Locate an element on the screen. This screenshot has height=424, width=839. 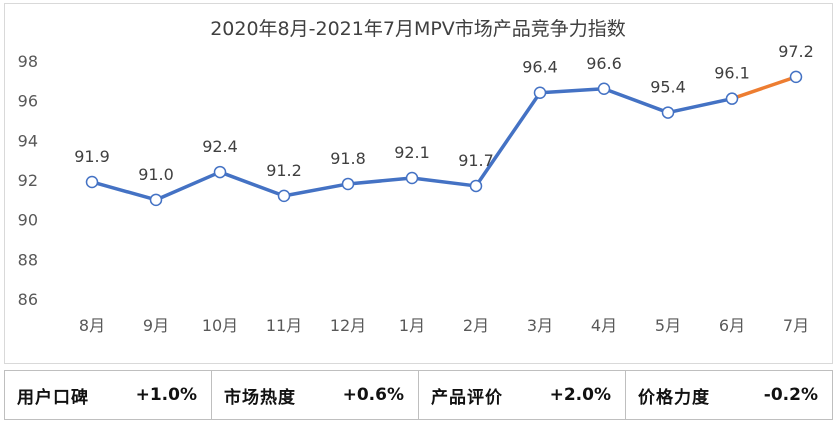
metric-user-reputation: 用户口碑 +1.0% is located at coordinates (108, 395).